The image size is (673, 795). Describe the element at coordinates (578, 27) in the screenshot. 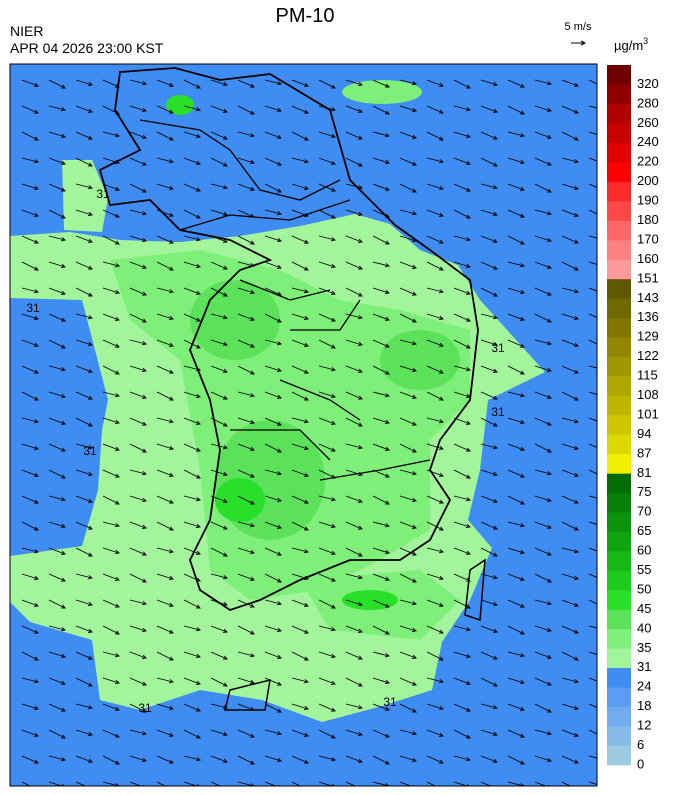

I see `wind-scale: 5 m/s` at that location.